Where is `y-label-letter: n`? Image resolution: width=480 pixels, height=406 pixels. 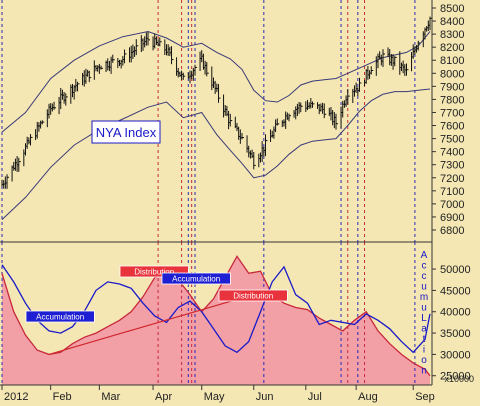
y-label-letter: n is located at coordinates (424, 371).